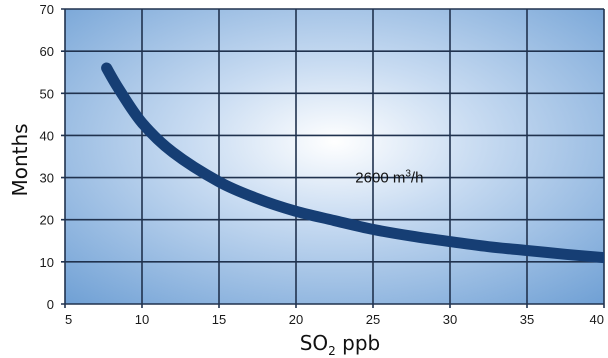 Image resolution: width=608 pixels, height=358 pixels. Describe the element at coordinates (296, 319) in the screenshot. I see `x-tick-label: 20` at that location.